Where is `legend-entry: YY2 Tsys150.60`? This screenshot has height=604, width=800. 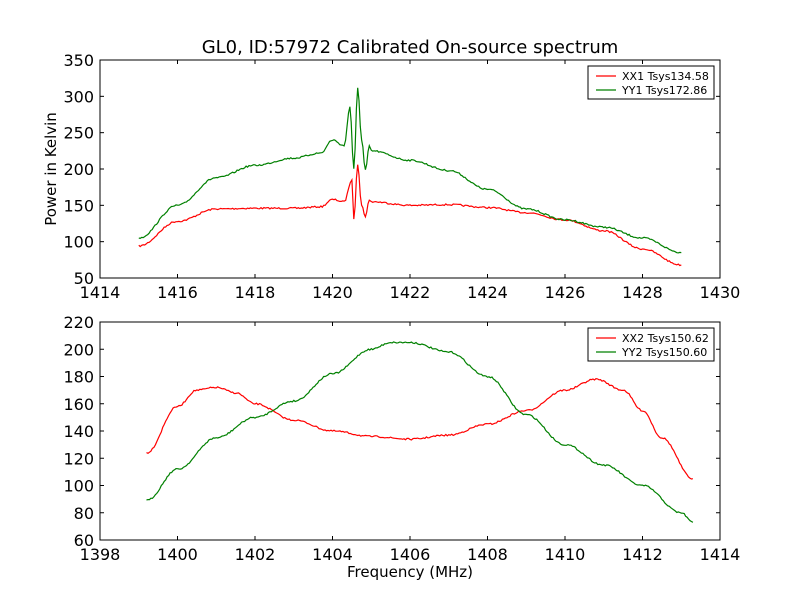 legend-entry: YY2 Tsys150.60 is located at coordinates (664, 352).